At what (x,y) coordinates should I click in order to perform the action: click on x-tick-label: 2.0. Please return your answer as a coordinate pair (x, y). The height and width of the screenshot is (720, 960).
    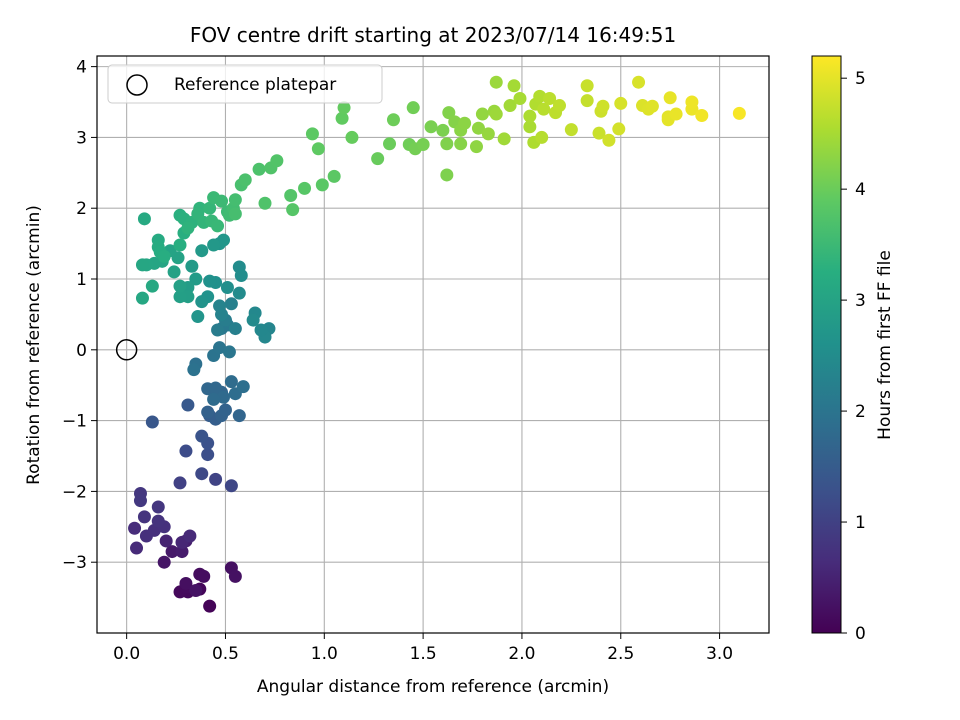
    Looking at the image, I should click on (521, 654).